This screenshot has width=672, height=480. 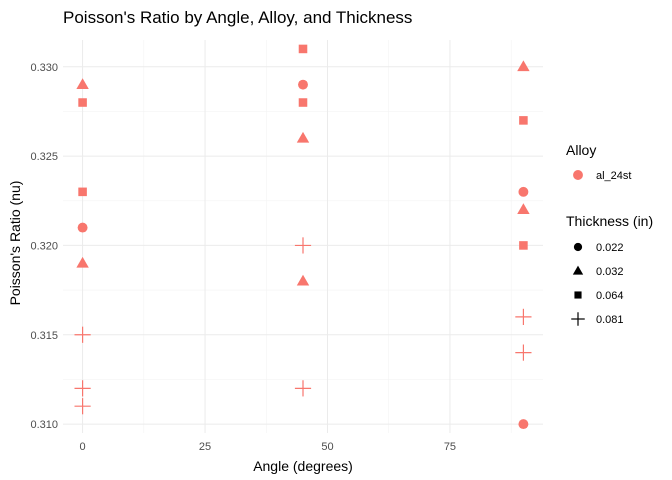 I want to click on legend-key-thickness-circle, so click(x=578, y=247).